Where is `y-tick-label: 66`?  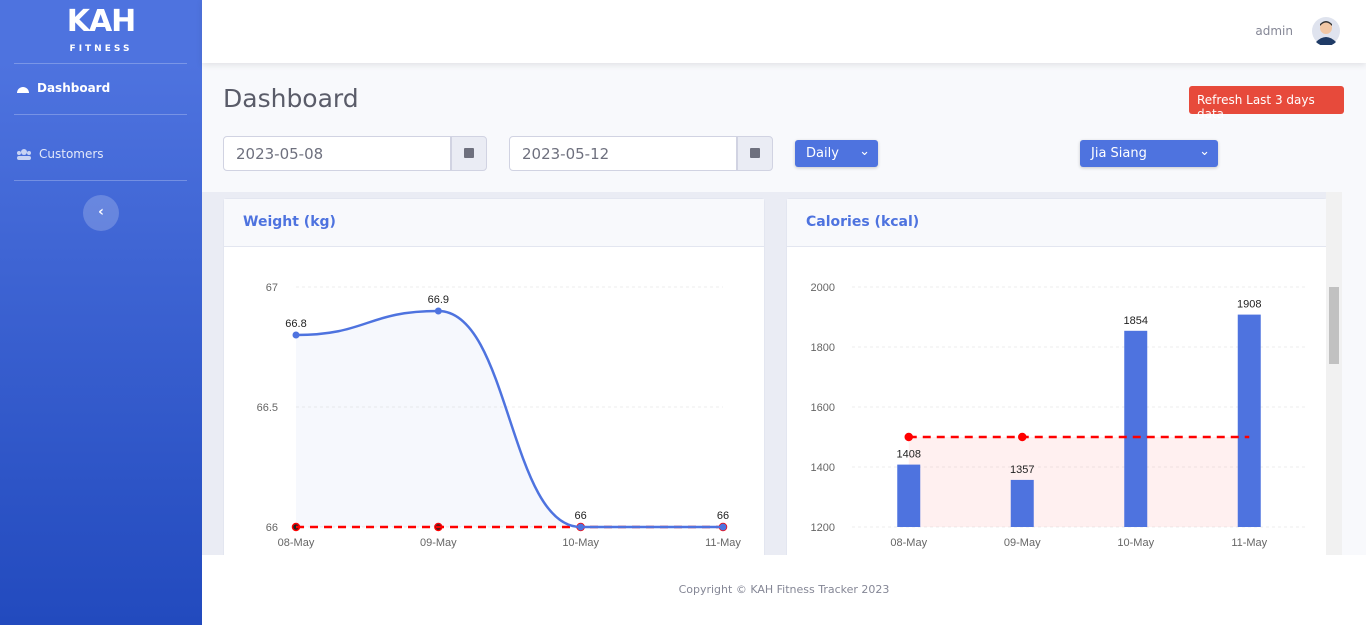
y-tick-label: 66 is located at coordinates (272, 528).